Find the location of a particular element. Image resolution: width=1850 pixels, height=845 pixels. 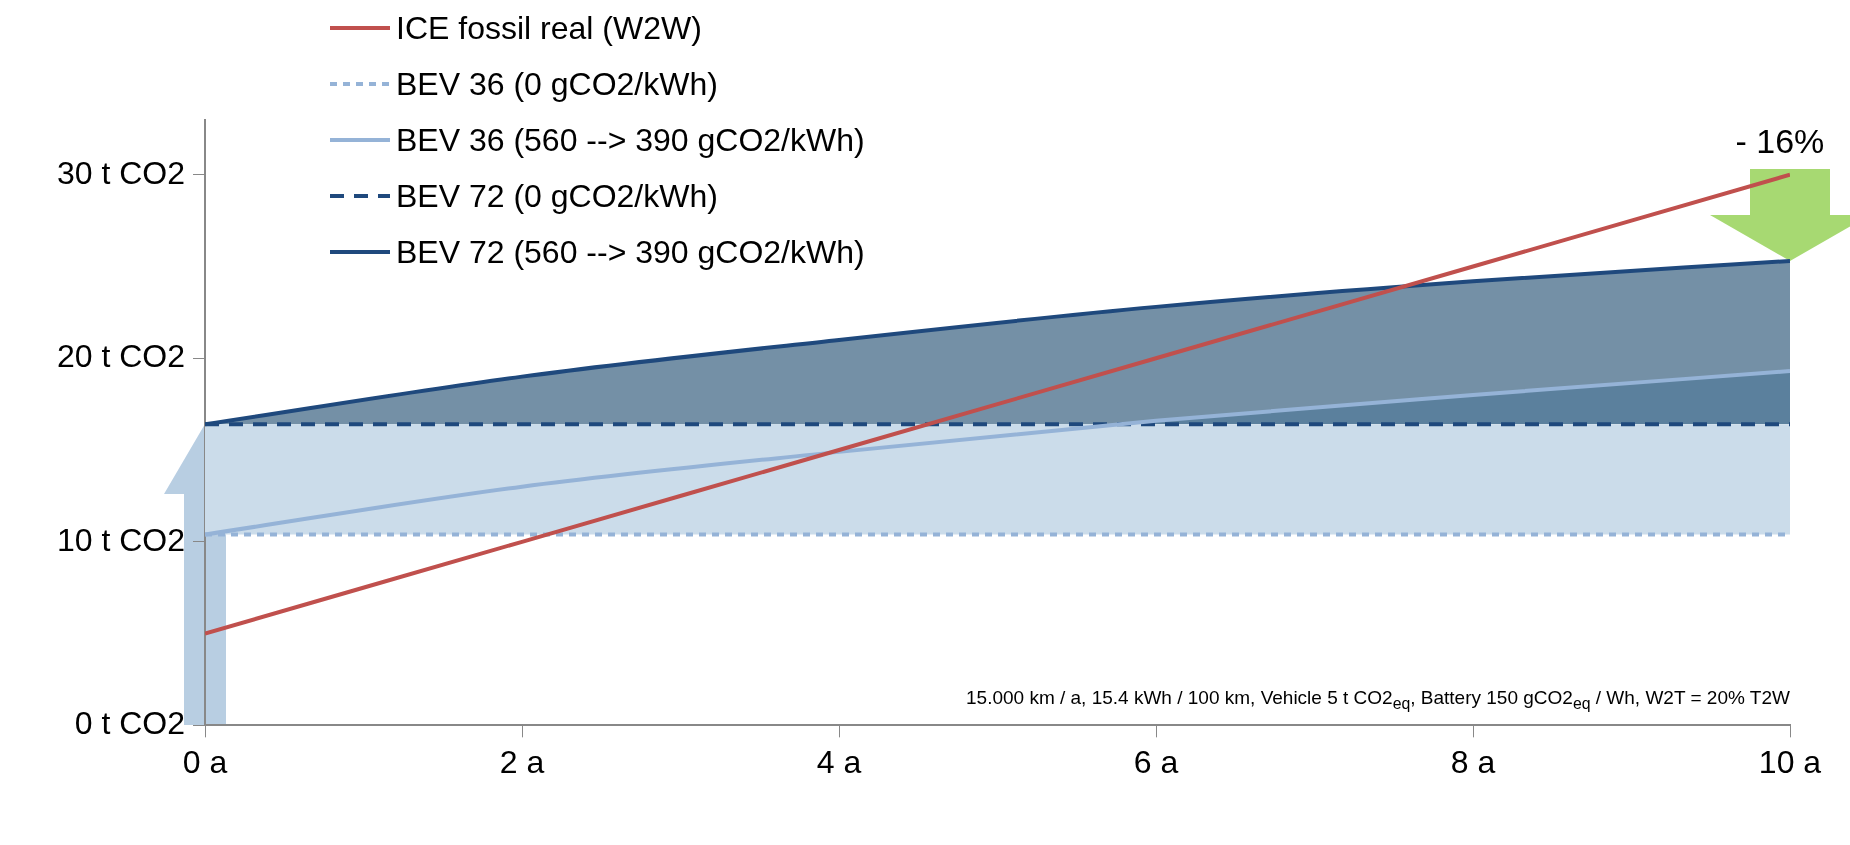

x-tick-label: 8 a is located at coordinates (1473, 762).